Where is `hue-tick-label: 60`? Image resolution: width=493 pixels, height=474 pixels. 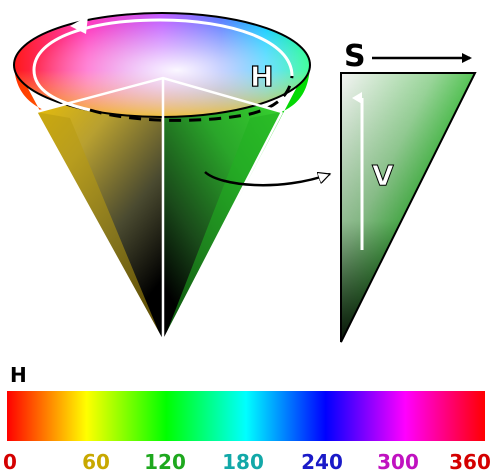 hue-tick-label: 60 is located at coordinates (96, 462).